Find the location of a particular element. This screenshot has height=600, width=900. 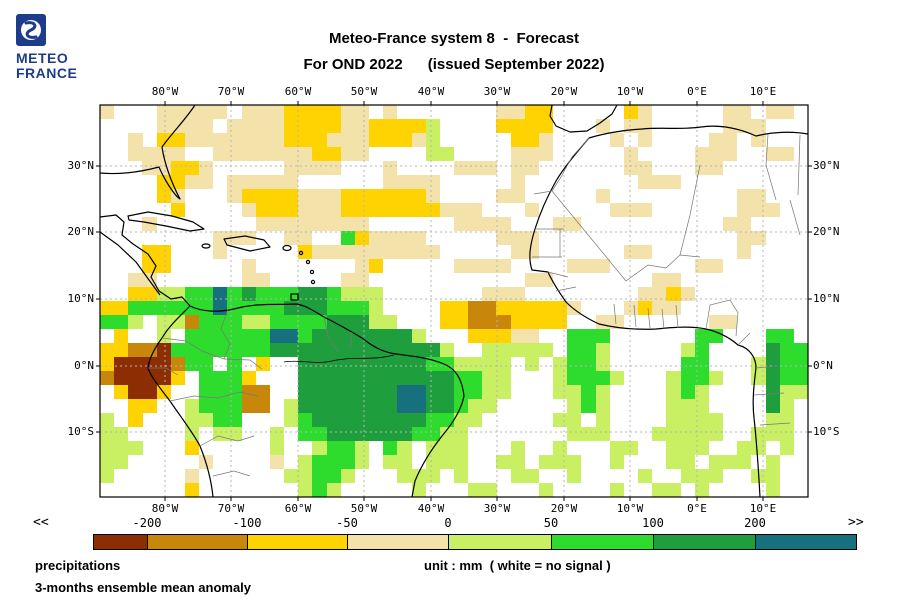

colorbar-right-arrow: >> is located at coordinates (856, 522).